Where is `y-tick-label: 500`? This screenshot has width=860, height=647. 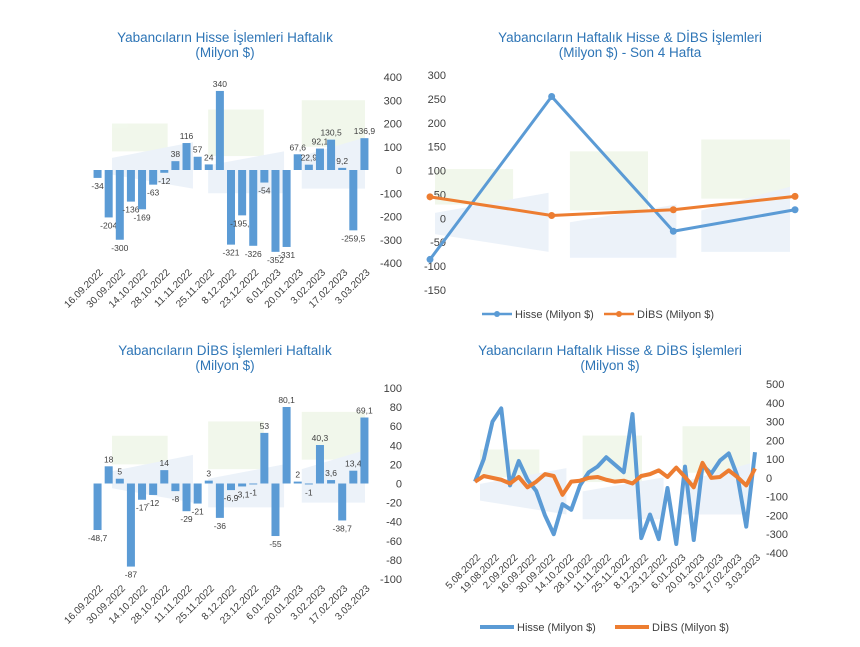 y-tick-label: 500 is located at coordinates (775, 385).